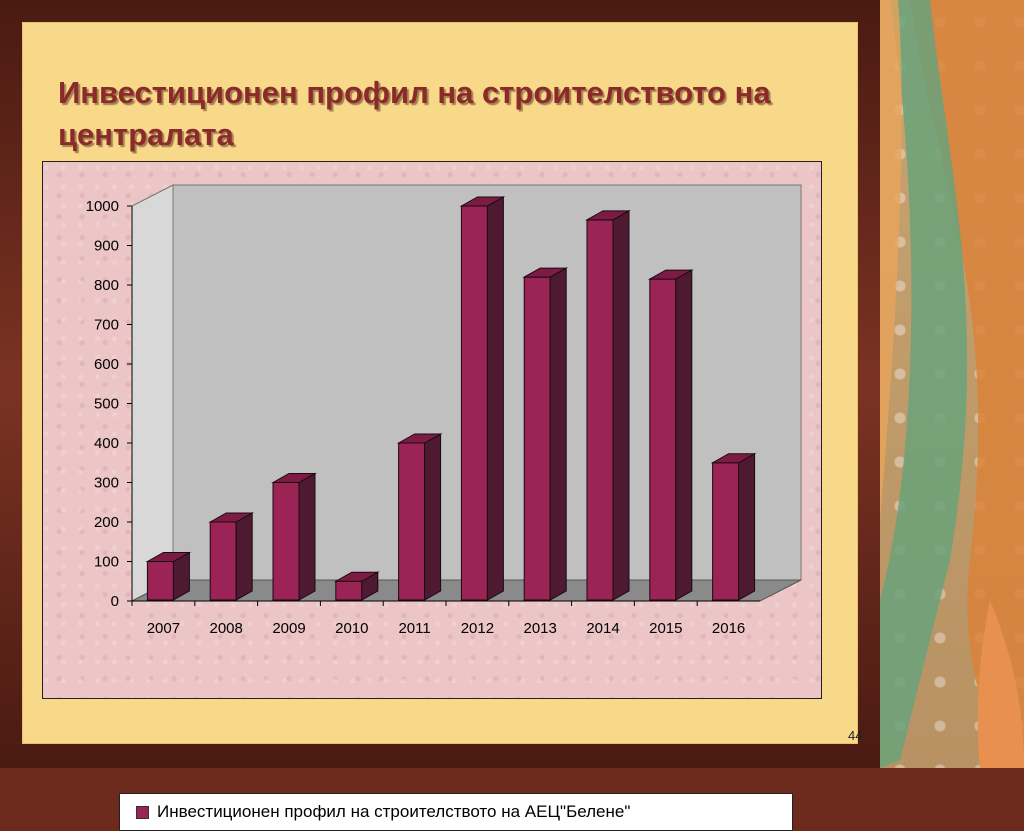  What do you see at coordinates (106, 562) in the screenshot?
I see `y-tick-label: 100` at bounding box center [106, 562].